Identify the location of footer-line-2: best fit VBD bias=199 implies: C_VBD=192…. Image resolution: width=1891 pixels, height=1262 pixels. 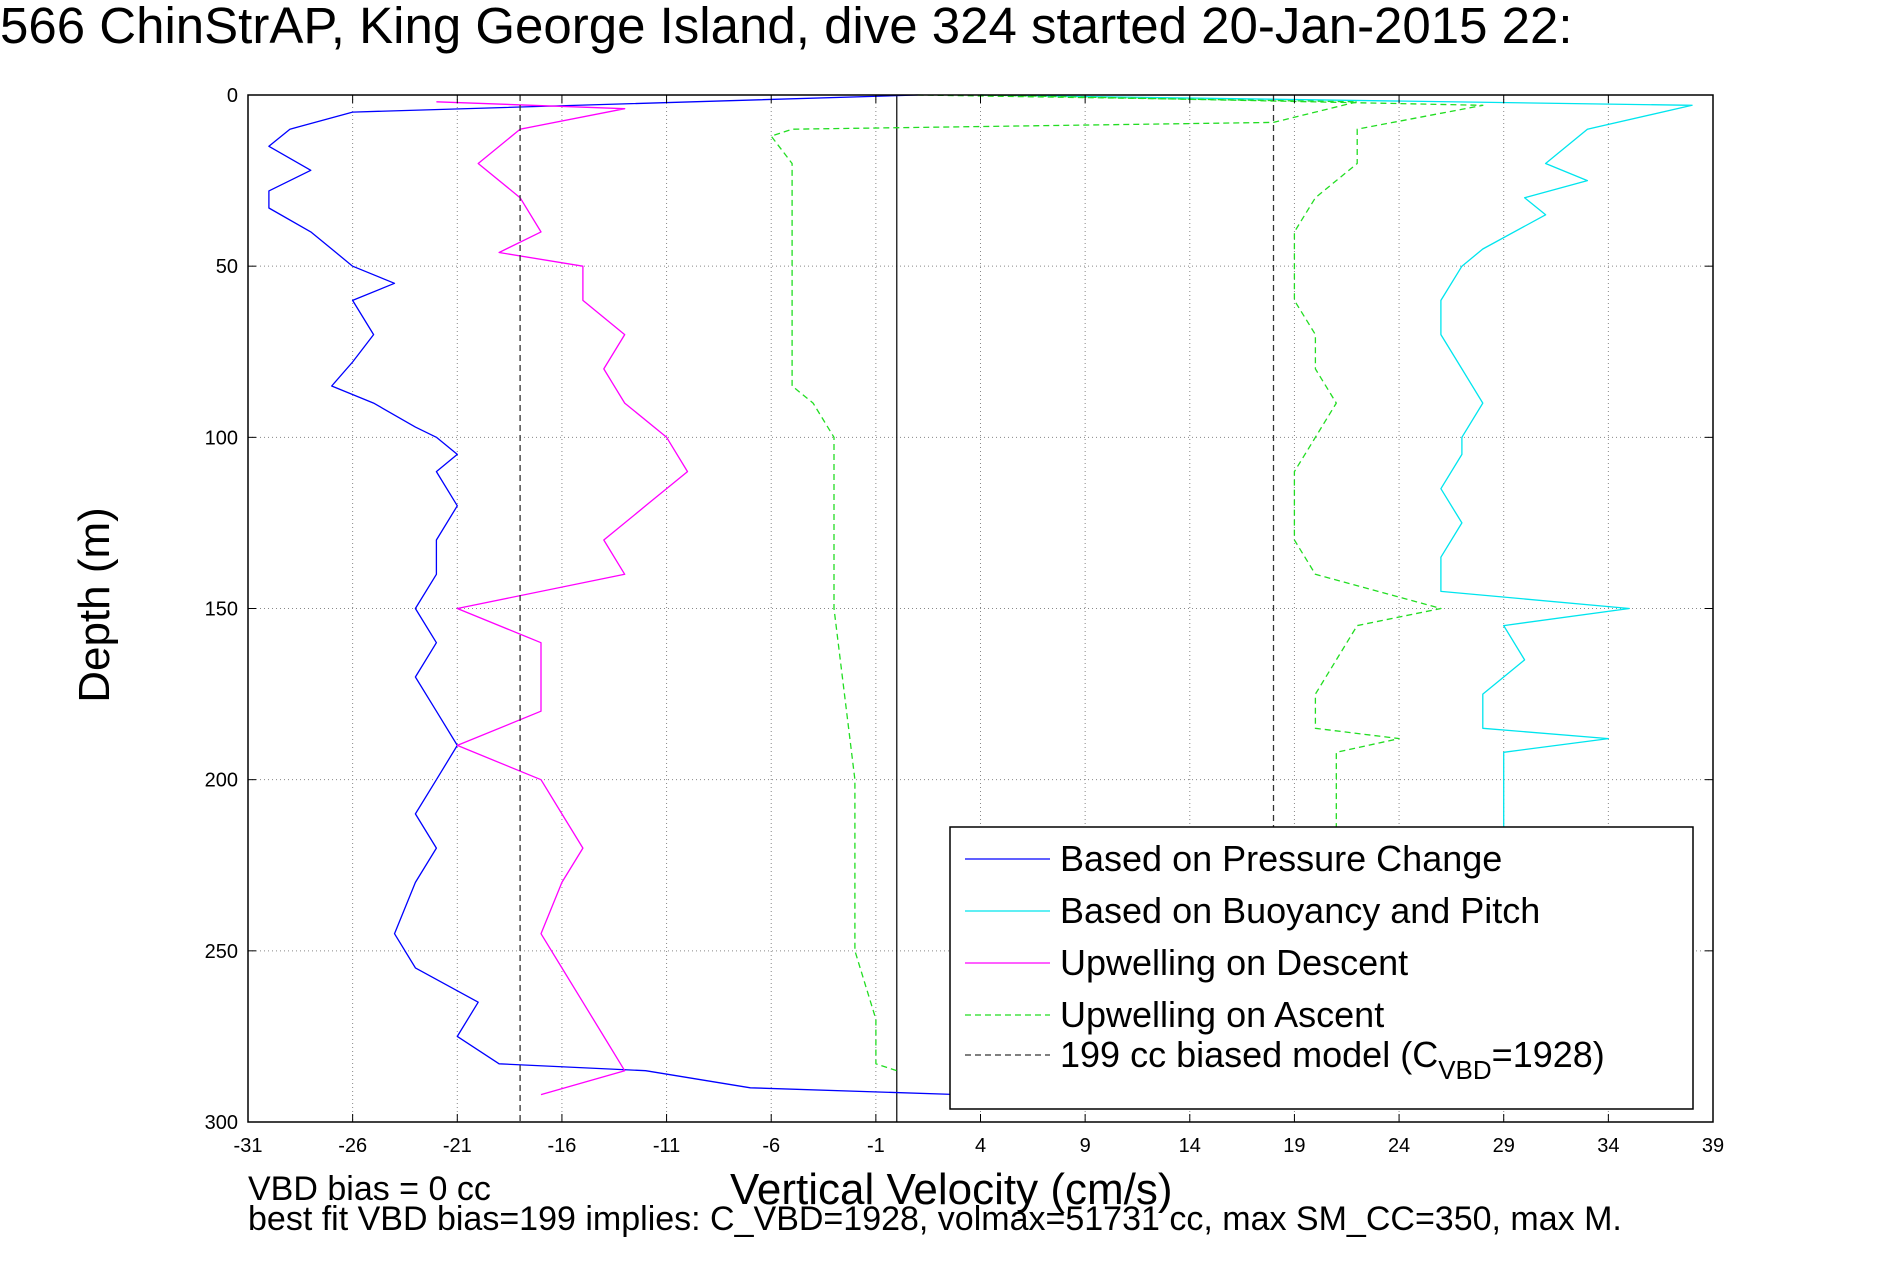
(935, 1219).